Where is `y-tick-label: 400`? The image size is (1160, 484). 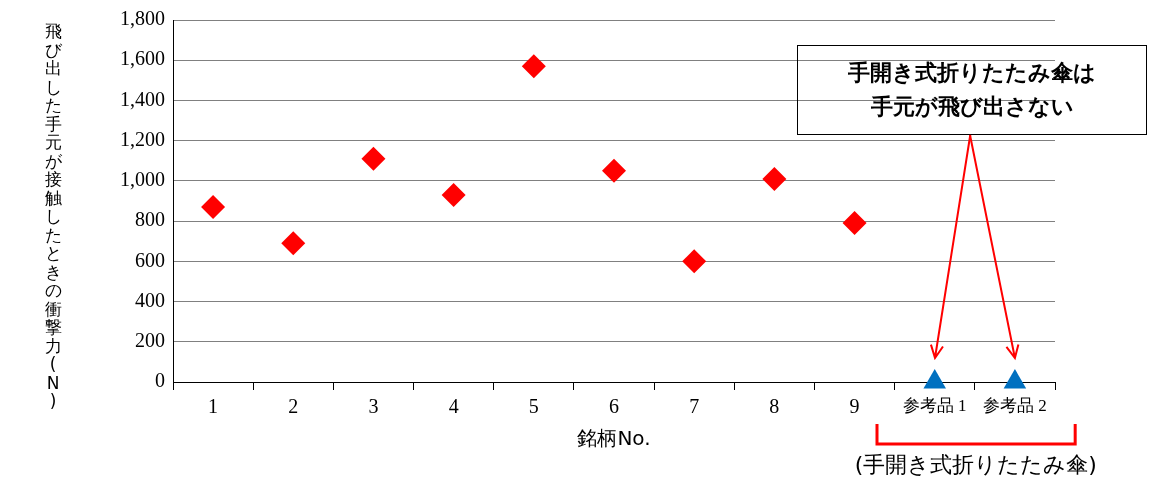
y-tick-label: 400 is located at coordinates (150, 299).